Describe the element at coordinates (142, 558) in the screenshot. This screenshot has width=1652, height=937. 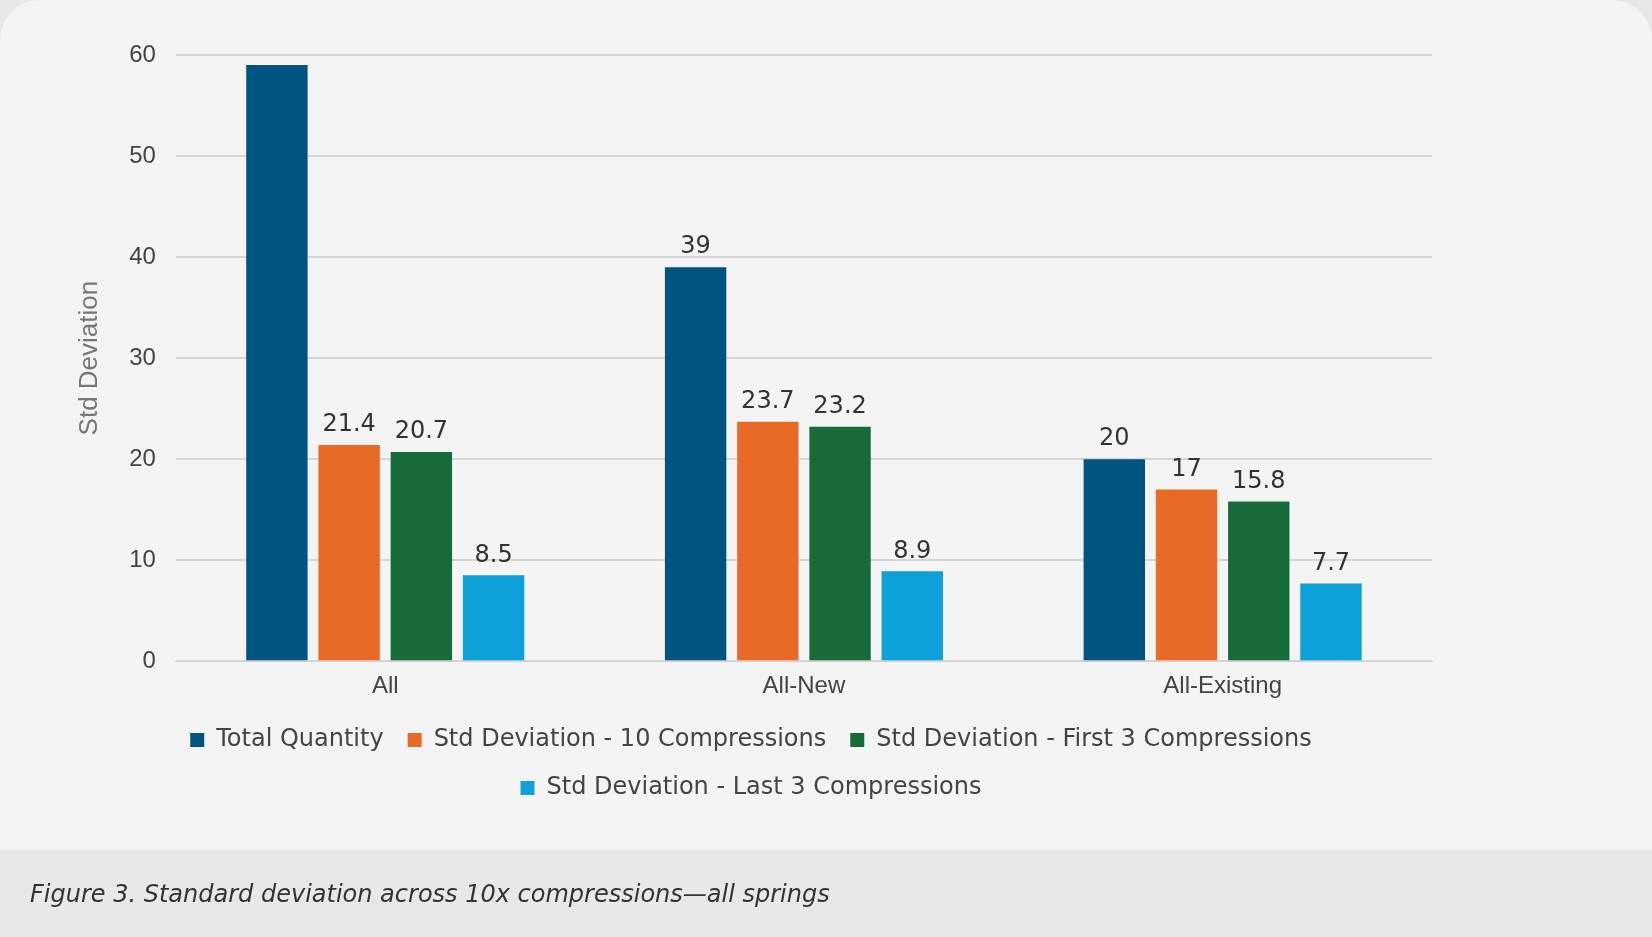
I see `y-tick-label: 10` at that location.